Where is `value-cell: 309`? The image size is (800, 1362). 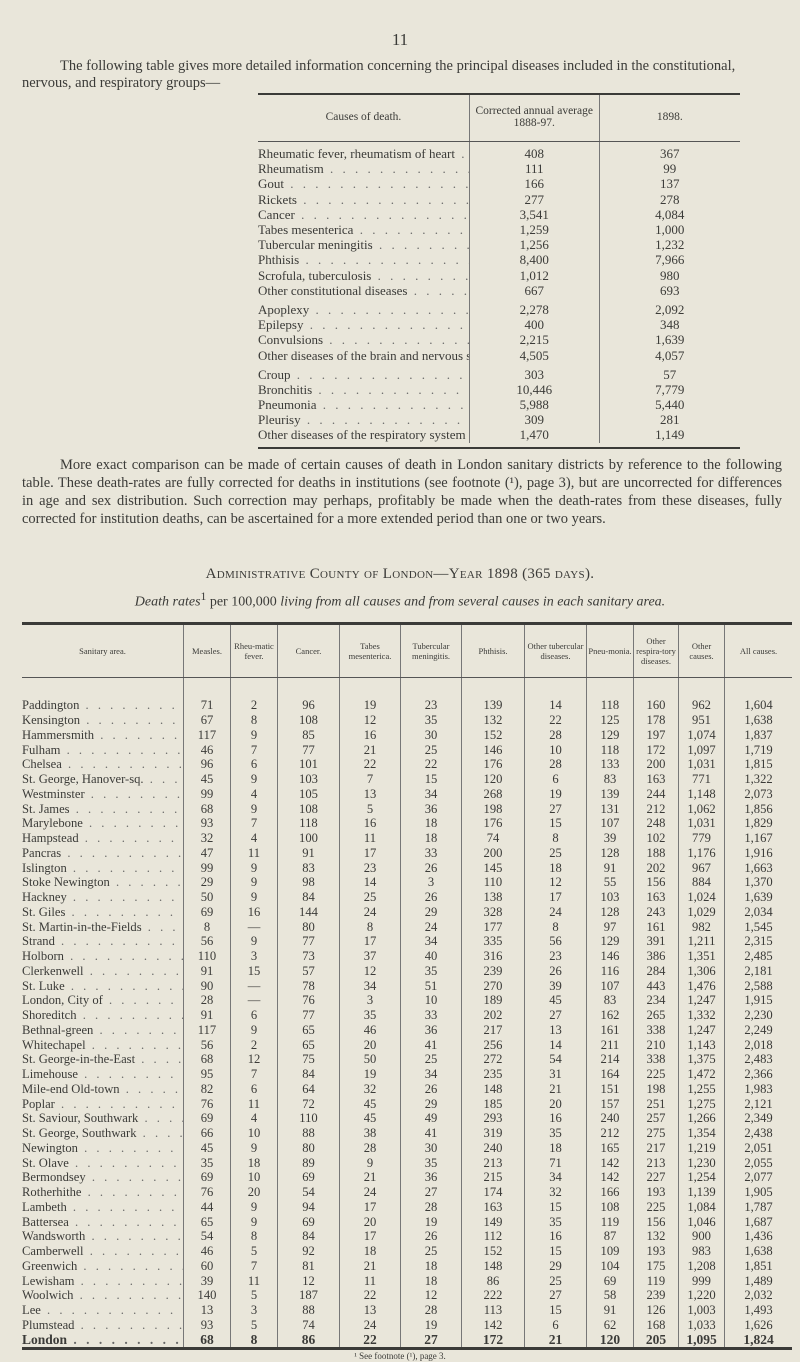
value-cell: 309 is located at coordinates (534, 420).